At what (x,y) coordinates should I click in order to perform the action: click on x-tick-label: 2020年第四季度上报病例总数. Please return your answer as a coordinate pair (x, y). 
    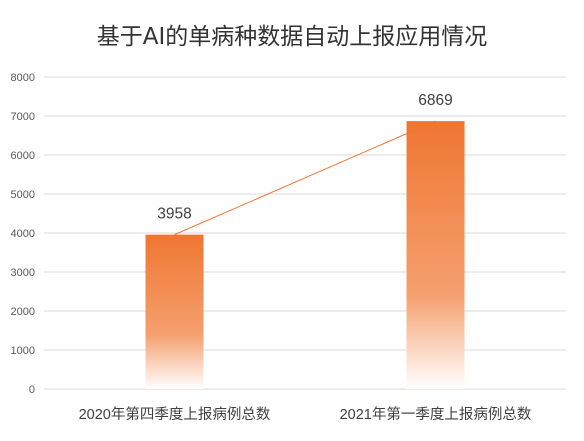
    Looking at the image, I should click on (175, 414).